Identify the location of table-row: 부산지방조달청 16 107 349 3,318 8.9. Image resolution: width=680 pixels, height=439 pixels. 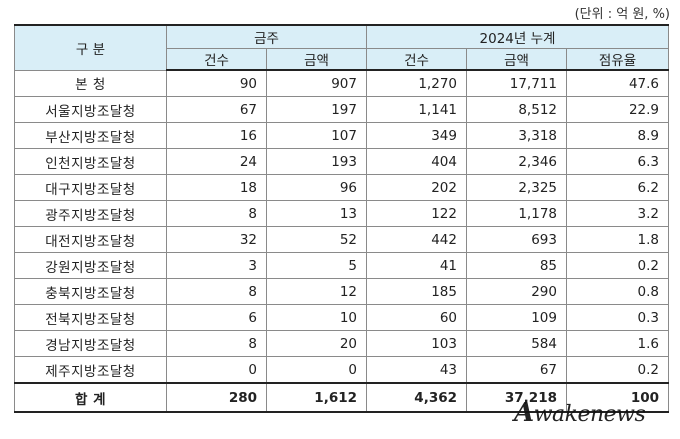
(341, 135).